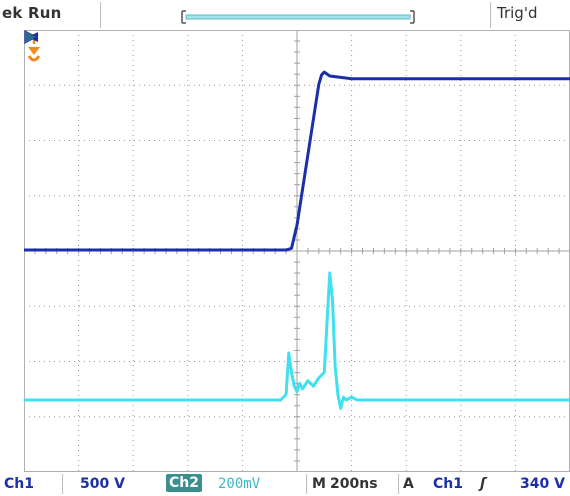 This screenshot has height=496, width=570. Describe the element at coordinates (483, 484) in the screenshot. I see `trigger-slope-icon: ʃ` at that location.